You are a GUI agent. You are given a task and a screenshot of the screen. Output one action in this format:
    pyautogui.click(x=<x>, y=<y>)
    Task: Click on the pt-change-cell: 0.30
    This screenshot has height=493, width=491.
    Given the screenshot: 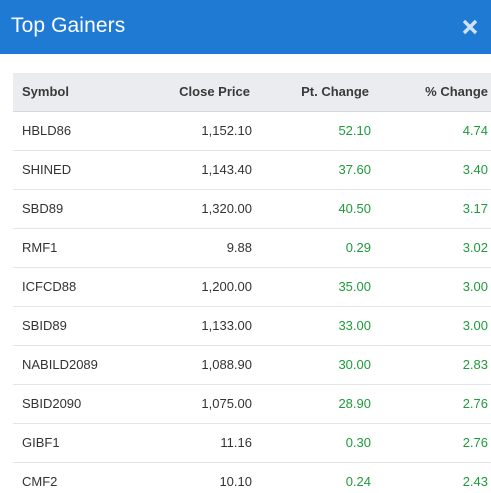 What is the action you would take?
    pyautogui.click(x=311, y=442)
    